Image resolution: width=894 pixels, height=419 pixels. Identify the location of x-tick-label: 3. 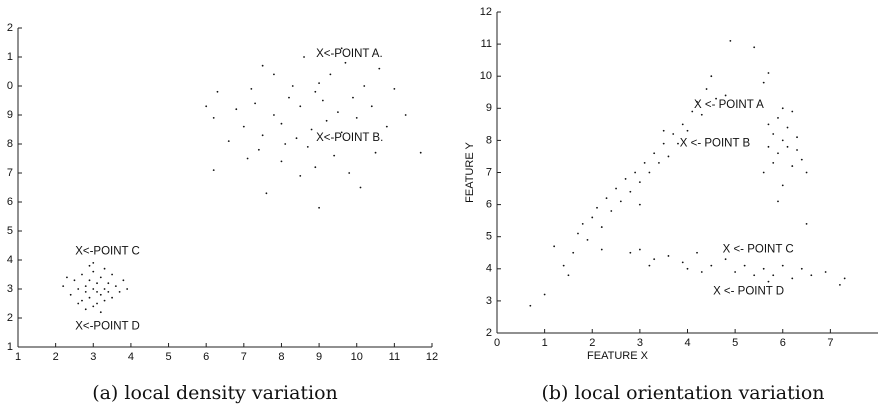
(640, 343).